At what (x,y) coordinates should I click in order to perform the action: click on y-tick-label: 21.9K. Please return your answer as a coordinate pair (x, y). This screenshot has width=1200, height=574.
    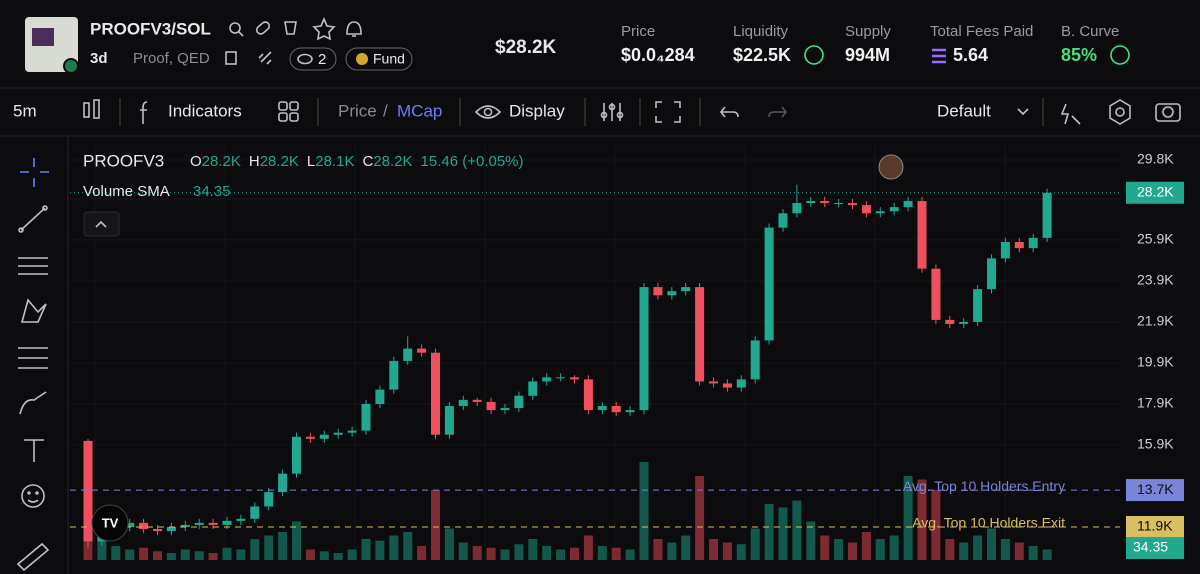
    Looking at the image, I should click on (1155, 321).